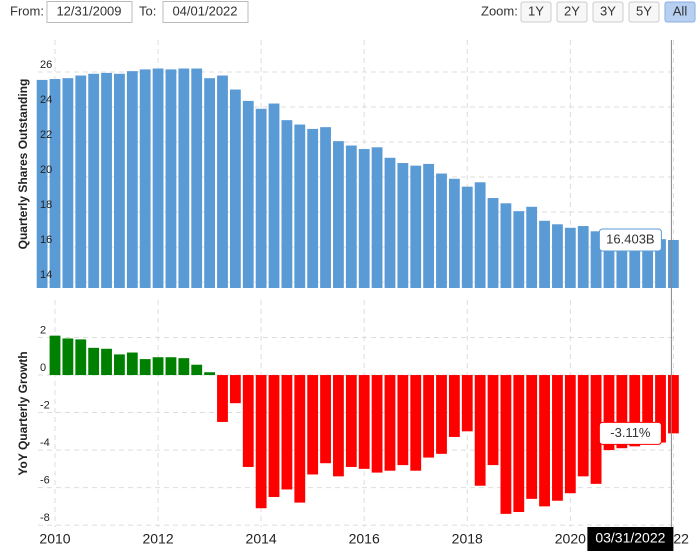  I want to click on zoom-button-label: 5Y, so click(644, 10).